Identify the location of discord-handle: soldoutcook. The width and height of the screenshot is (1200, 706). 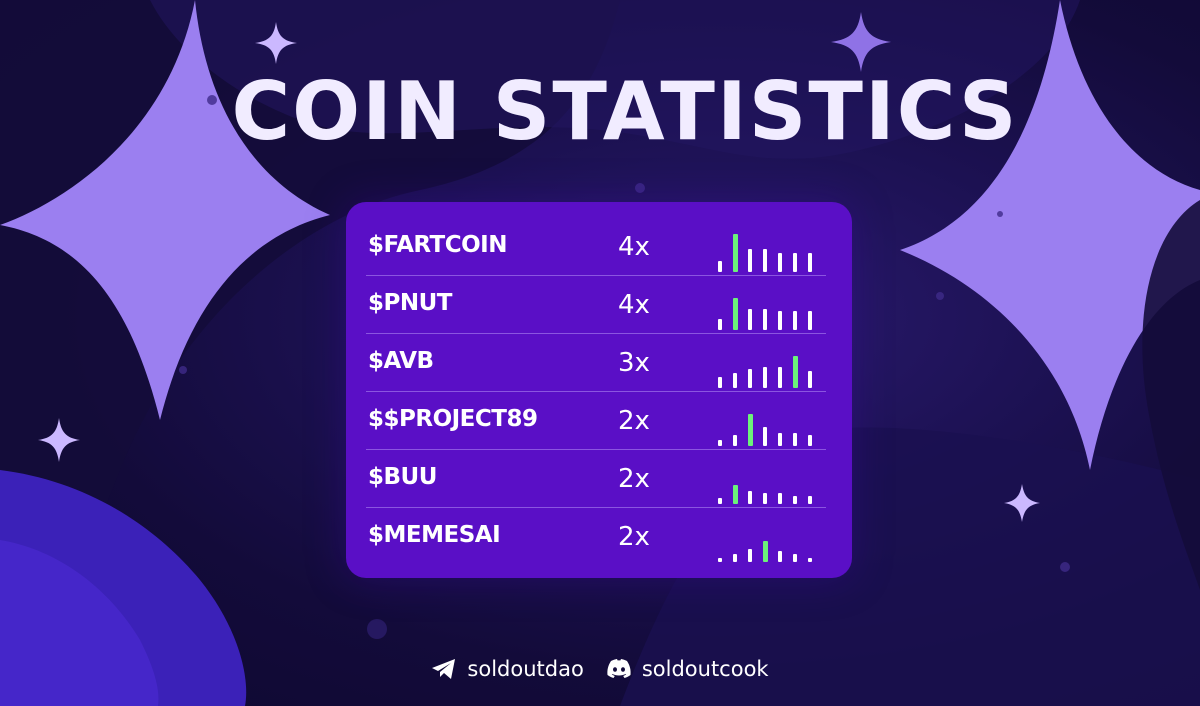
(705, 669).